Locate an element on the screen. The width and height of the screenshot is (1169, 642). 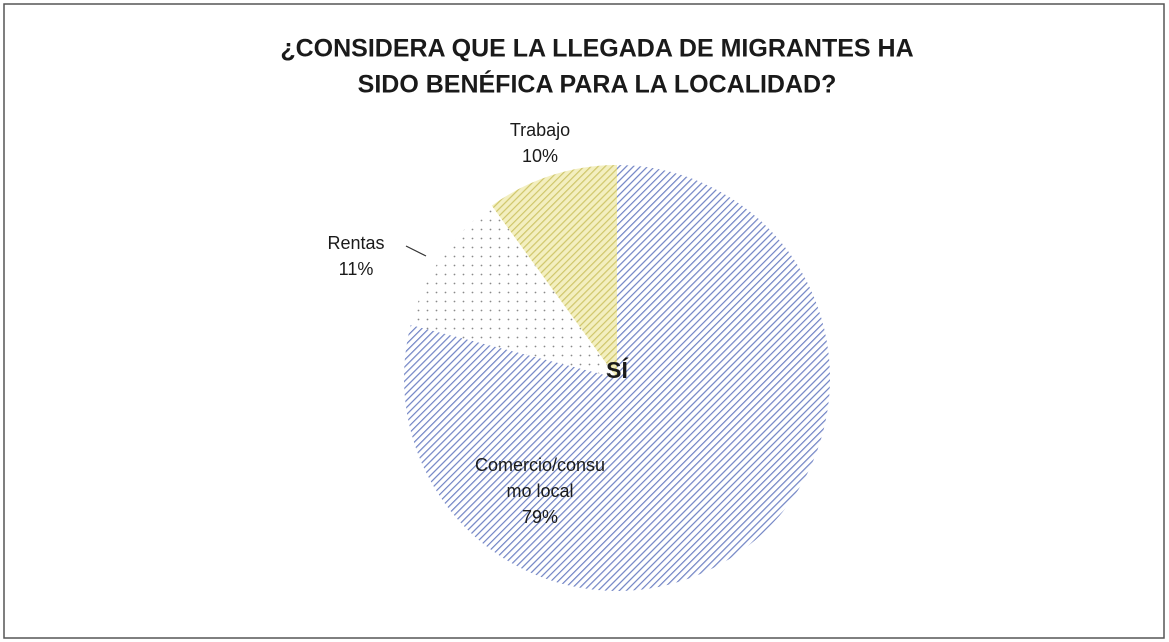
value-label: 79% is located at coordinates (540, 517).